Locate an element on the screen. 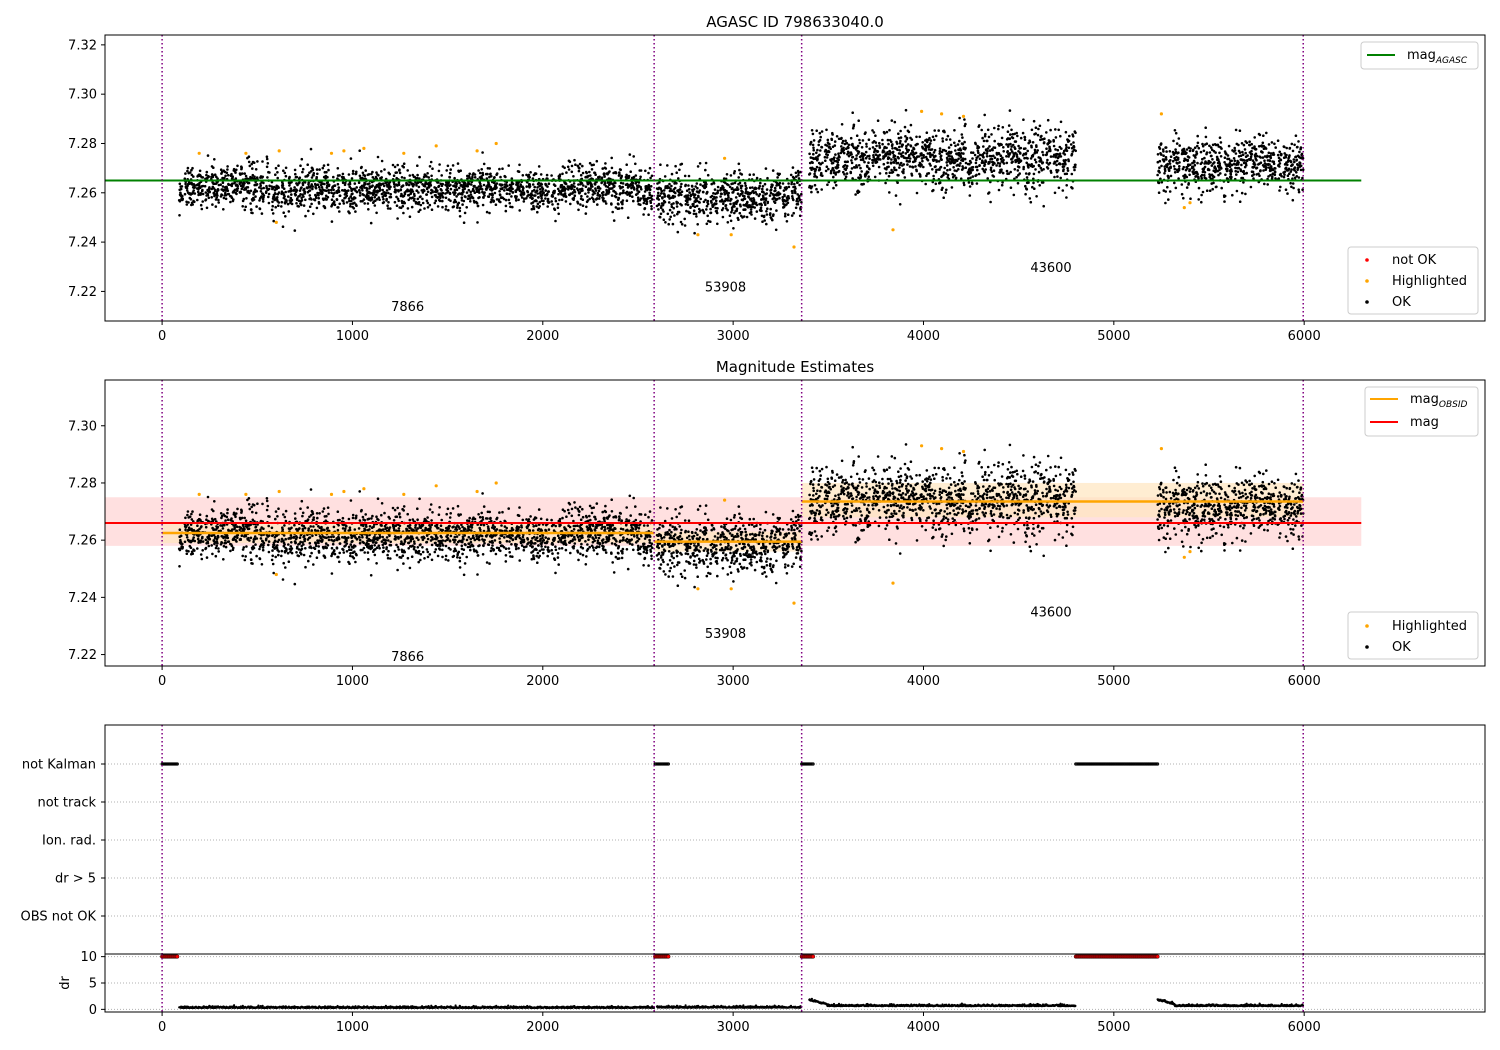 The width and height of the screenshot is (1500, 1050). estimates-title: Magnitude Estimates is located at coordinates (795, 367).